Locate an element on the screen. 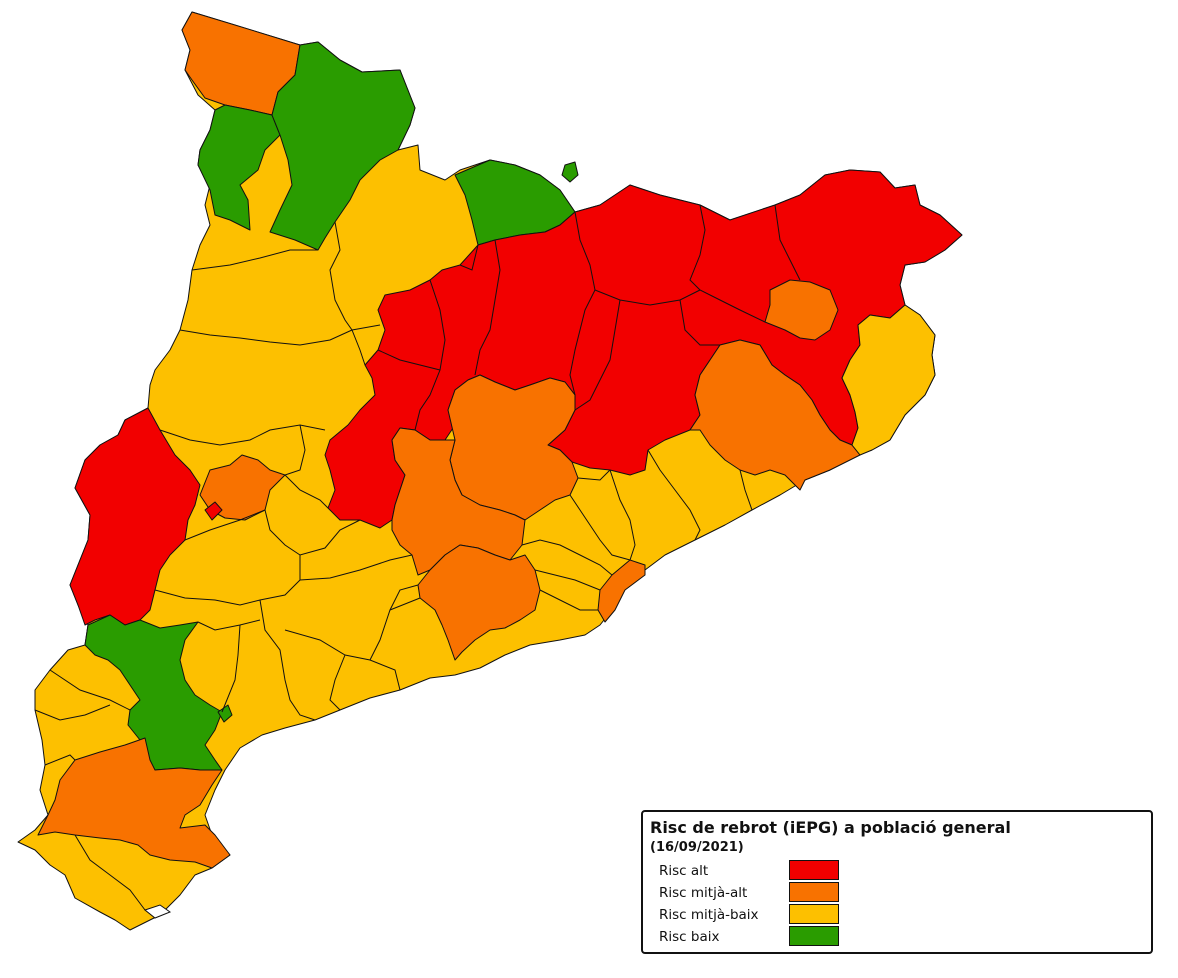 This screenshot has width=1178, height=978. region-llivia is located at coordinates (570, 172).